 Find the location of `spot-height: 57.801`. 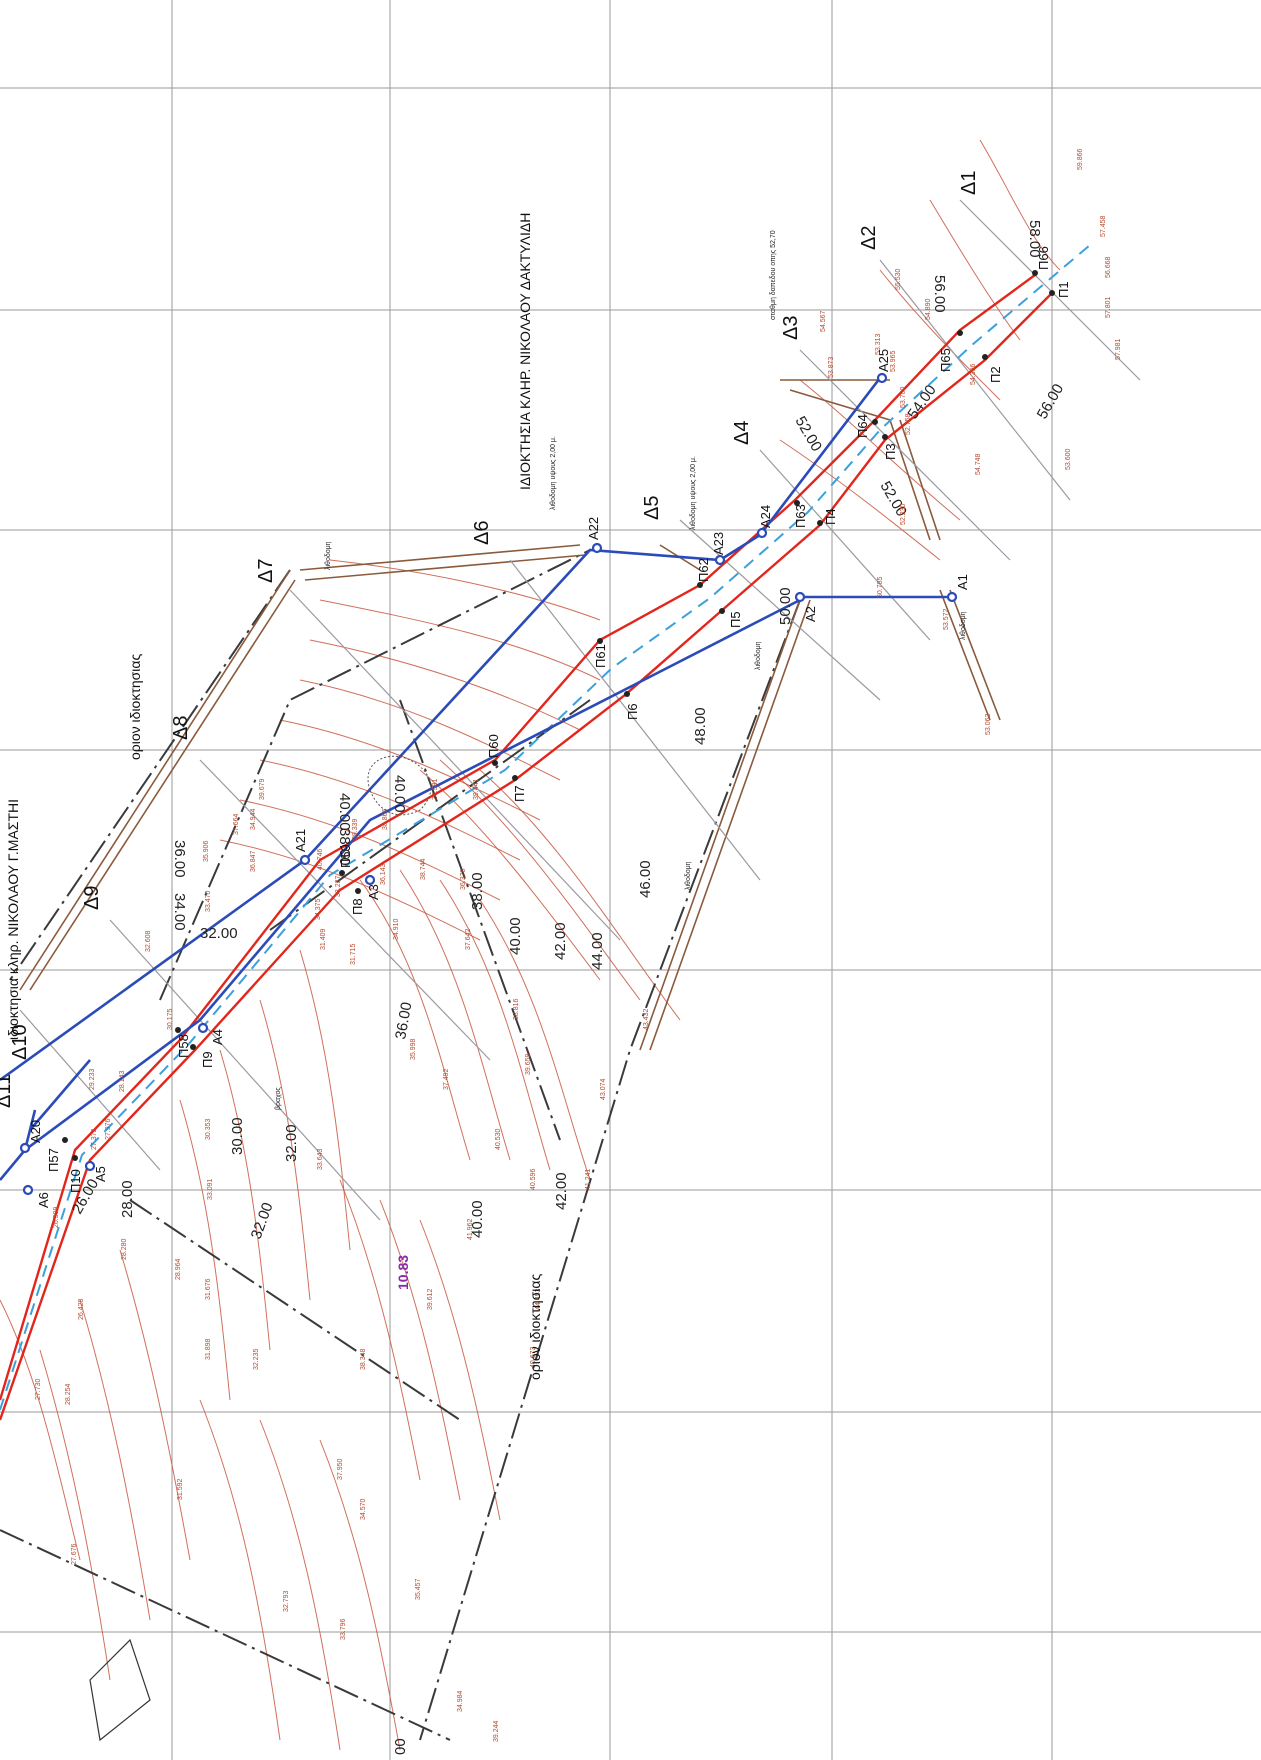

spot-height: 57.801 is located at coordinates (1108, 307).